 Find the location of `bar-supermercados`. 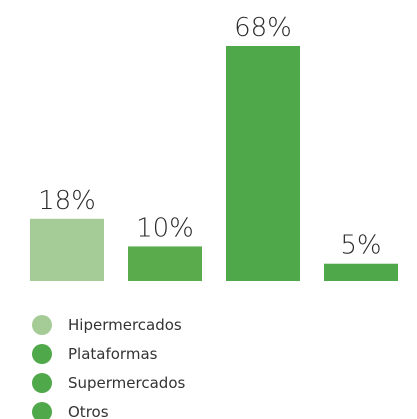

bar-supermercados is located at coordinates (263, 163).